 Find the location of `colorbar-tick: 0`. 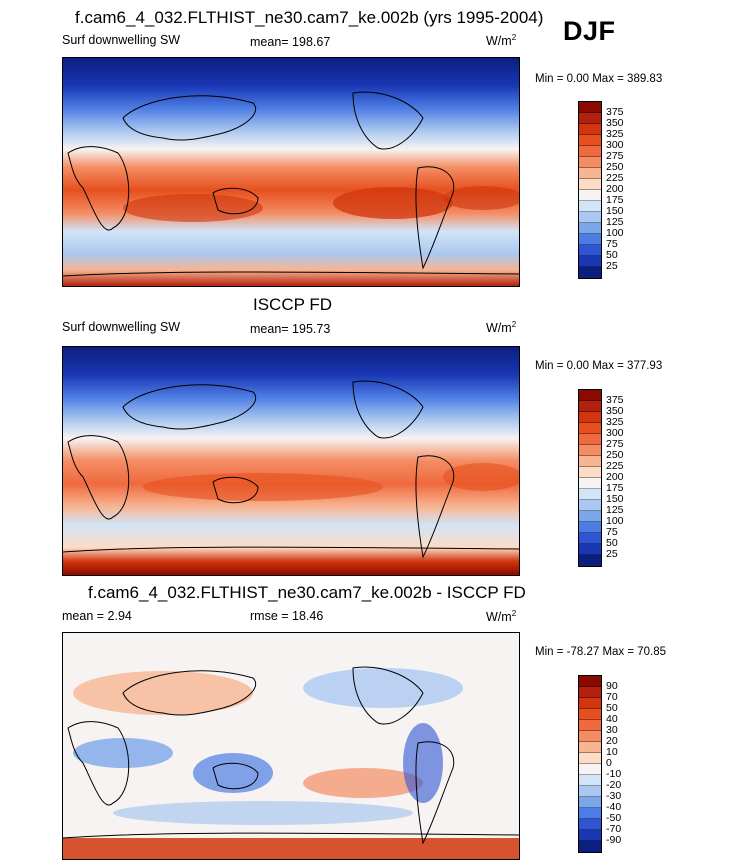

colorbar-tick: 0 is located at coordinates (609, 763).